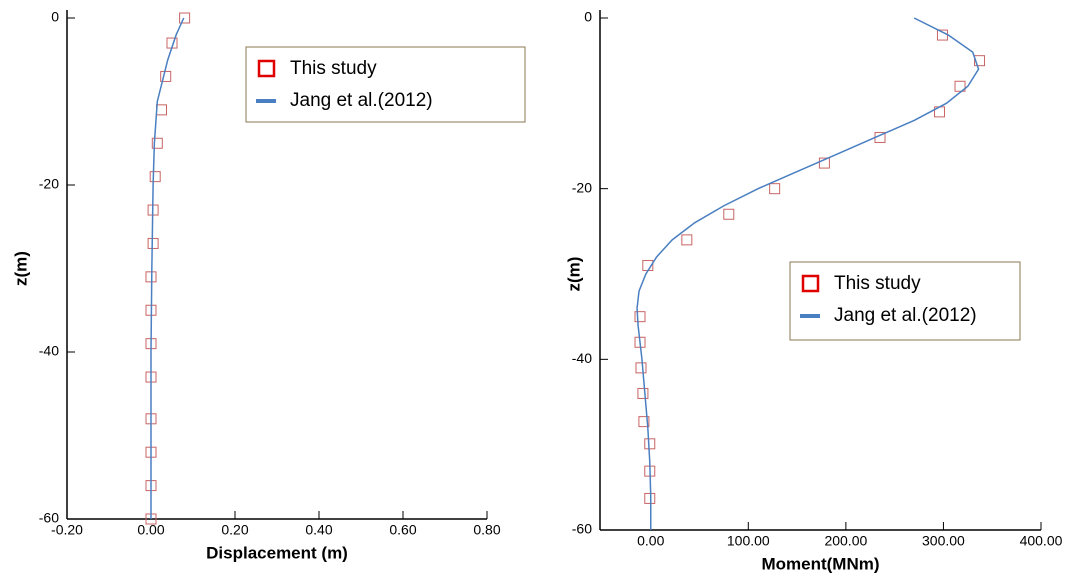 This screenshot has width=1075, height=582. Describe the element at coordinates (748, 541) in the screenshot. I see `x-tick-label: 100.00` at that location.